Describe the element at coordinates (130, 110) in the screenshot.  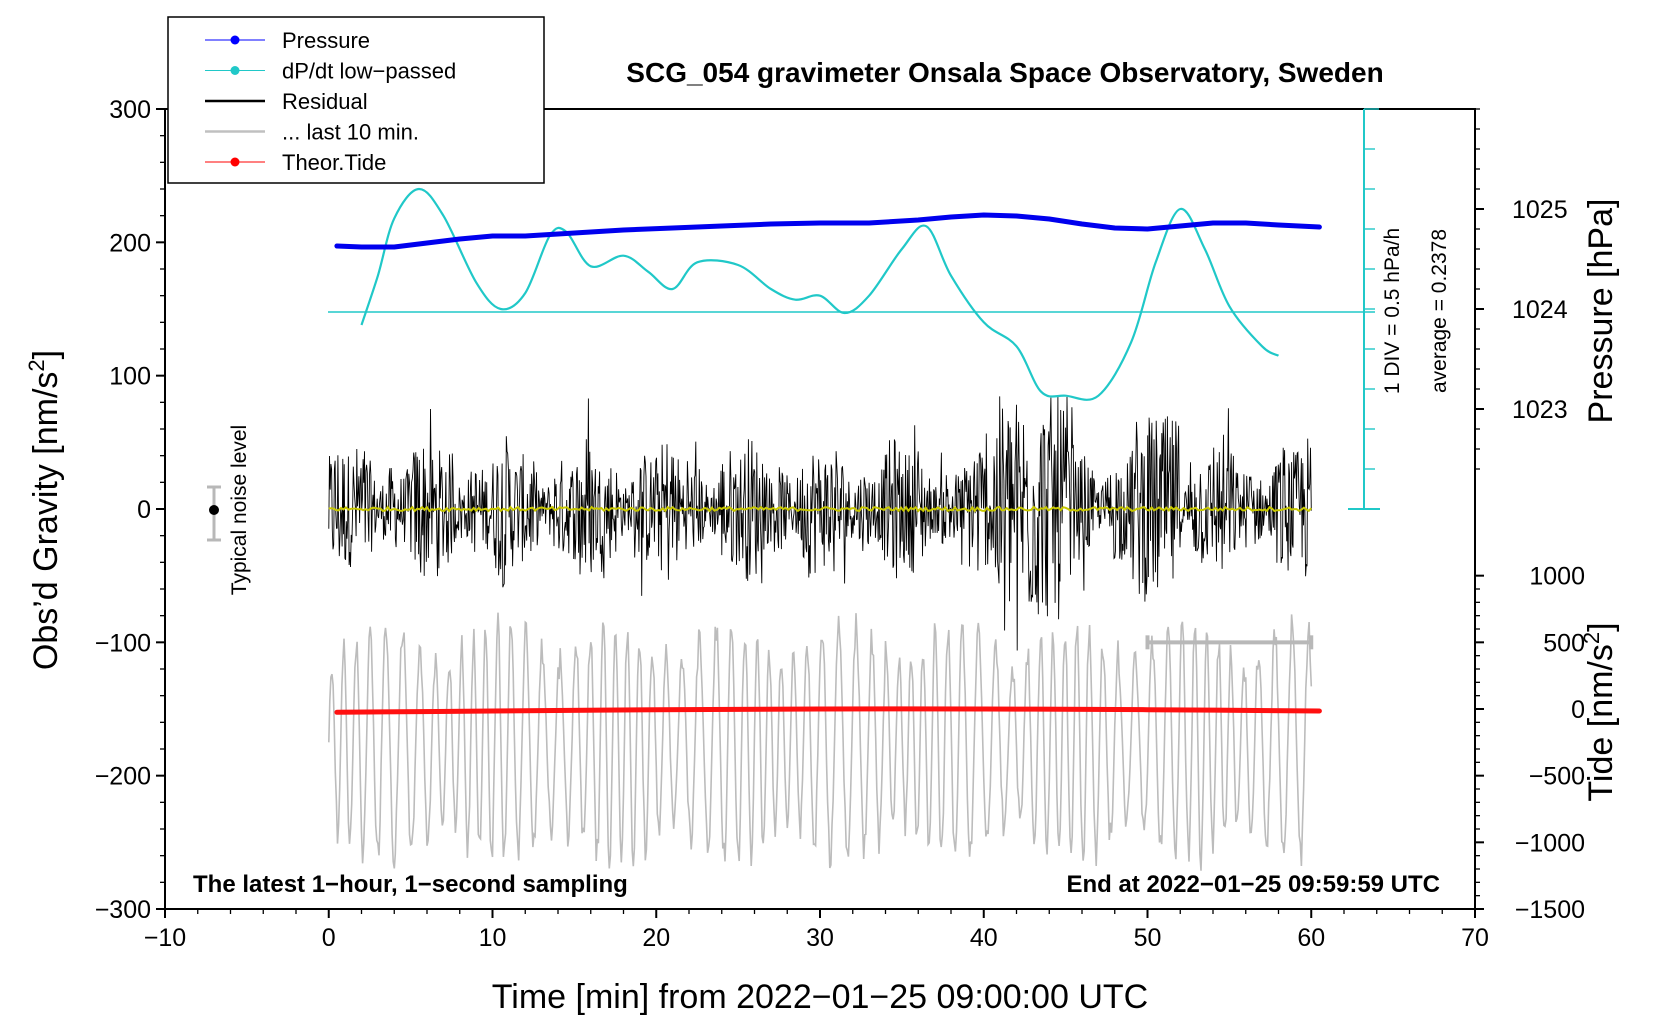
I see `y-tick-label: 300` at that location.